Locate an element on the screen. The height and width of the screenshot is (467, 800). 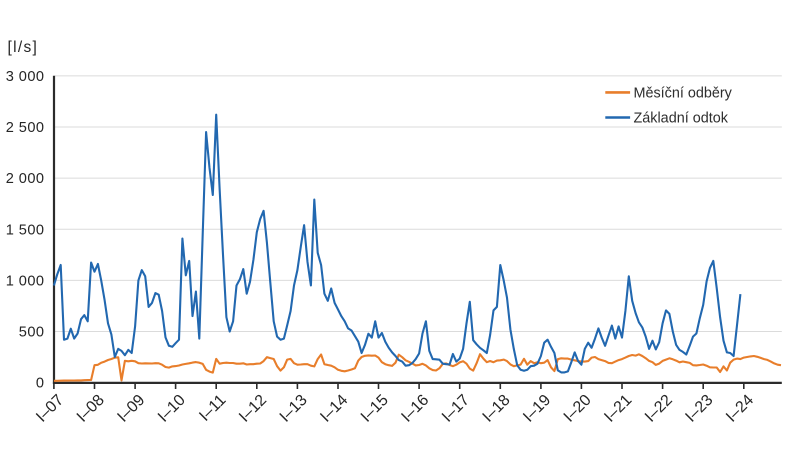
svg-text: 500 is located at coordinates (32, 333).